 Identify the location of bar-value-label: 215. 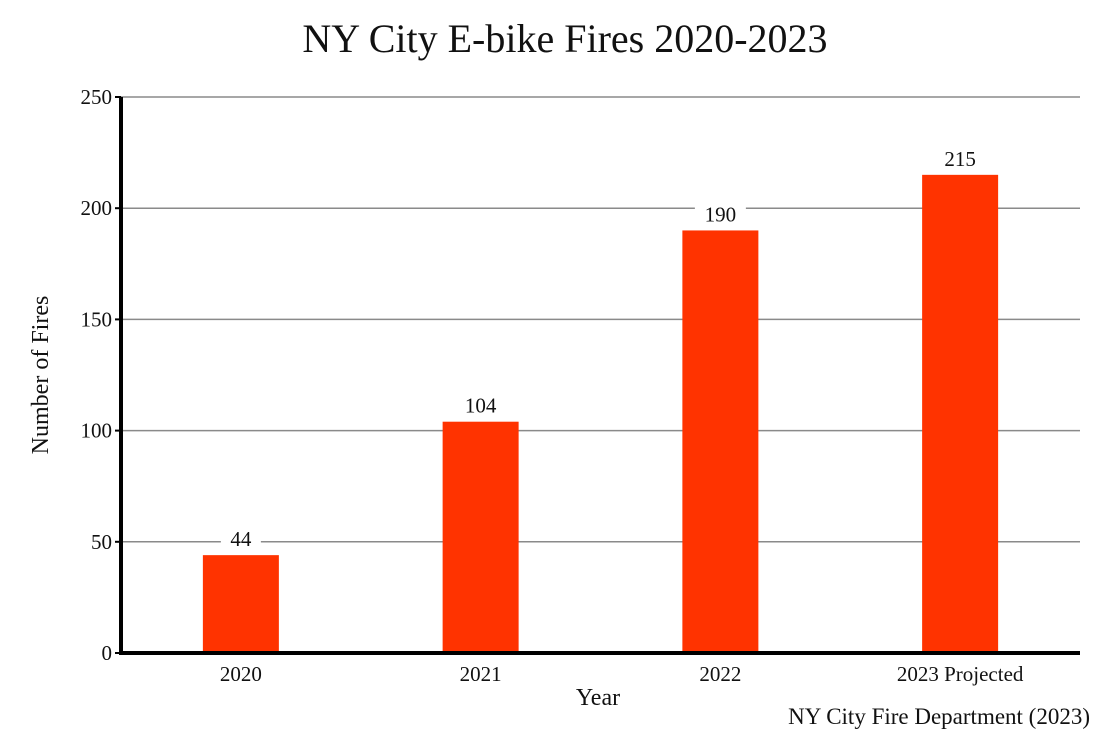
(960, 159).